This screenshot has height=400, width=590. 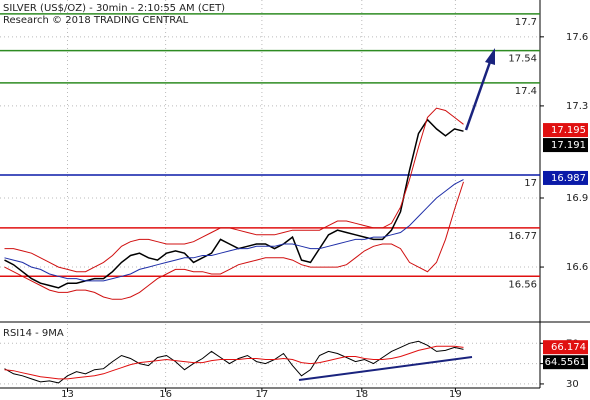 What do you see at coordinates (385, 368) in the screenshot?
I see `trend-line` at bounding box center [385, 368].